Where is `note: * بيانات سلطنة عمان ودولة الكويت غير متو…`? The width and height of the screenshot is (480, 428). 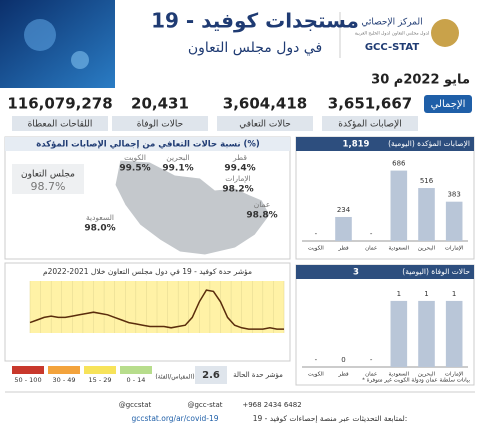
note: * بيانات سلطنة عمان ودولة الكويت غير متو… is located at coordinates (416, 380).